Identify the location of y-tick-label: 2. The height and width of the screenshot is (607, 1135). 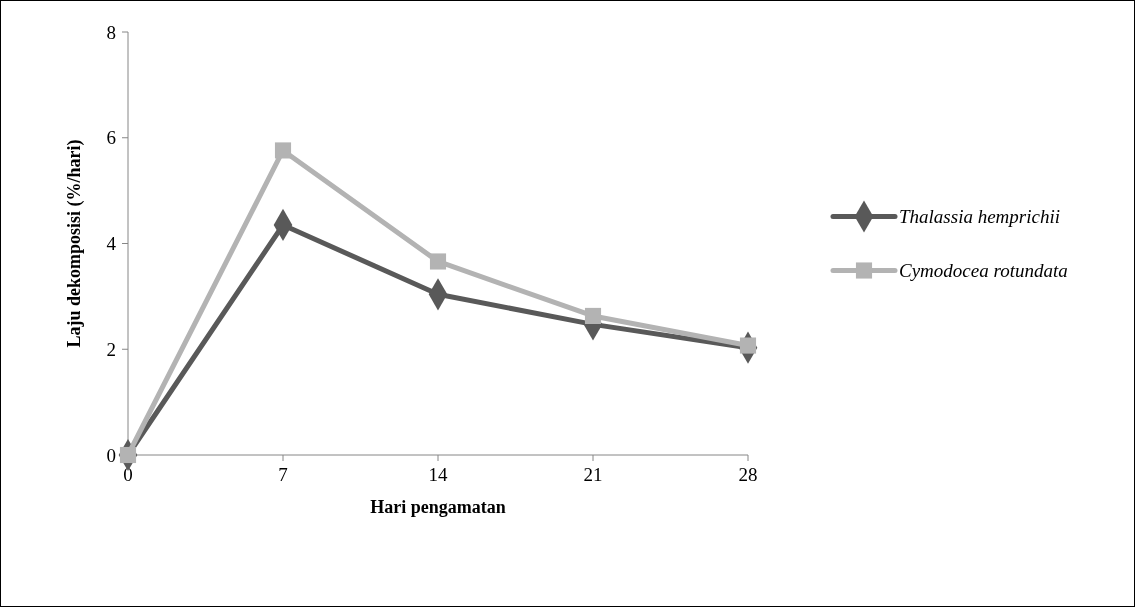
(111, 349).